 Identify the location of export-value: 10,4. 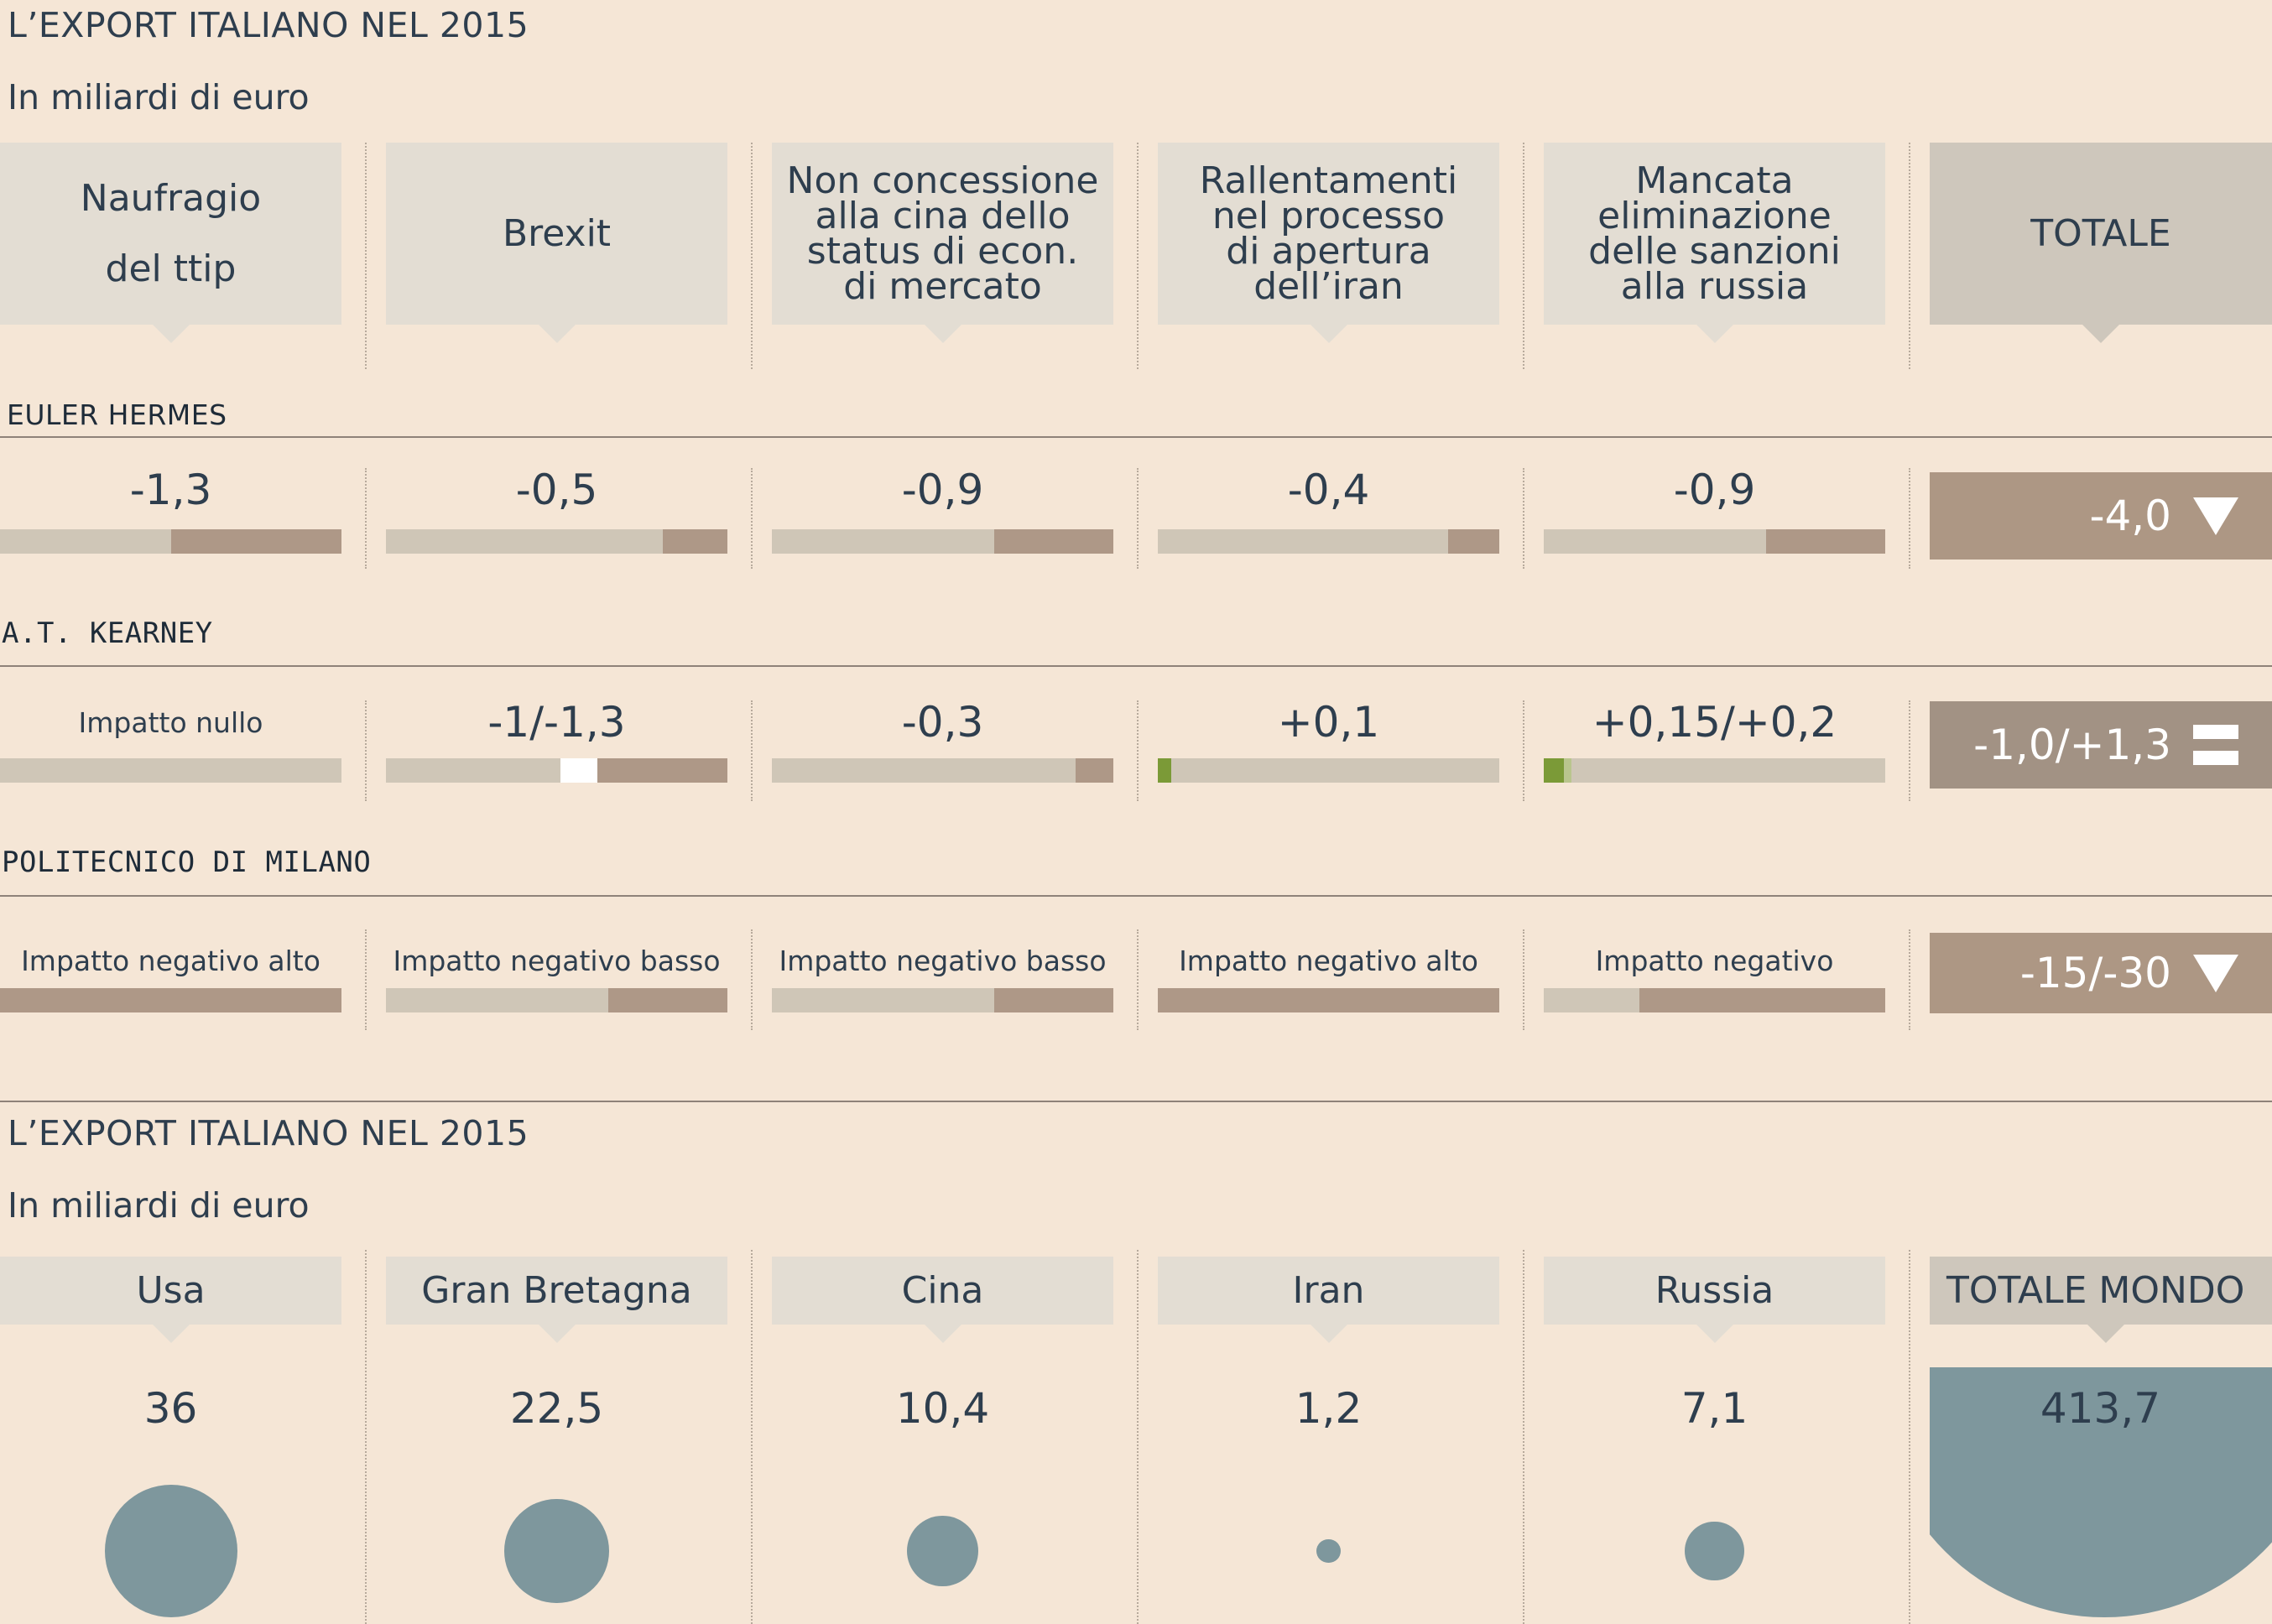
(942, 1408).